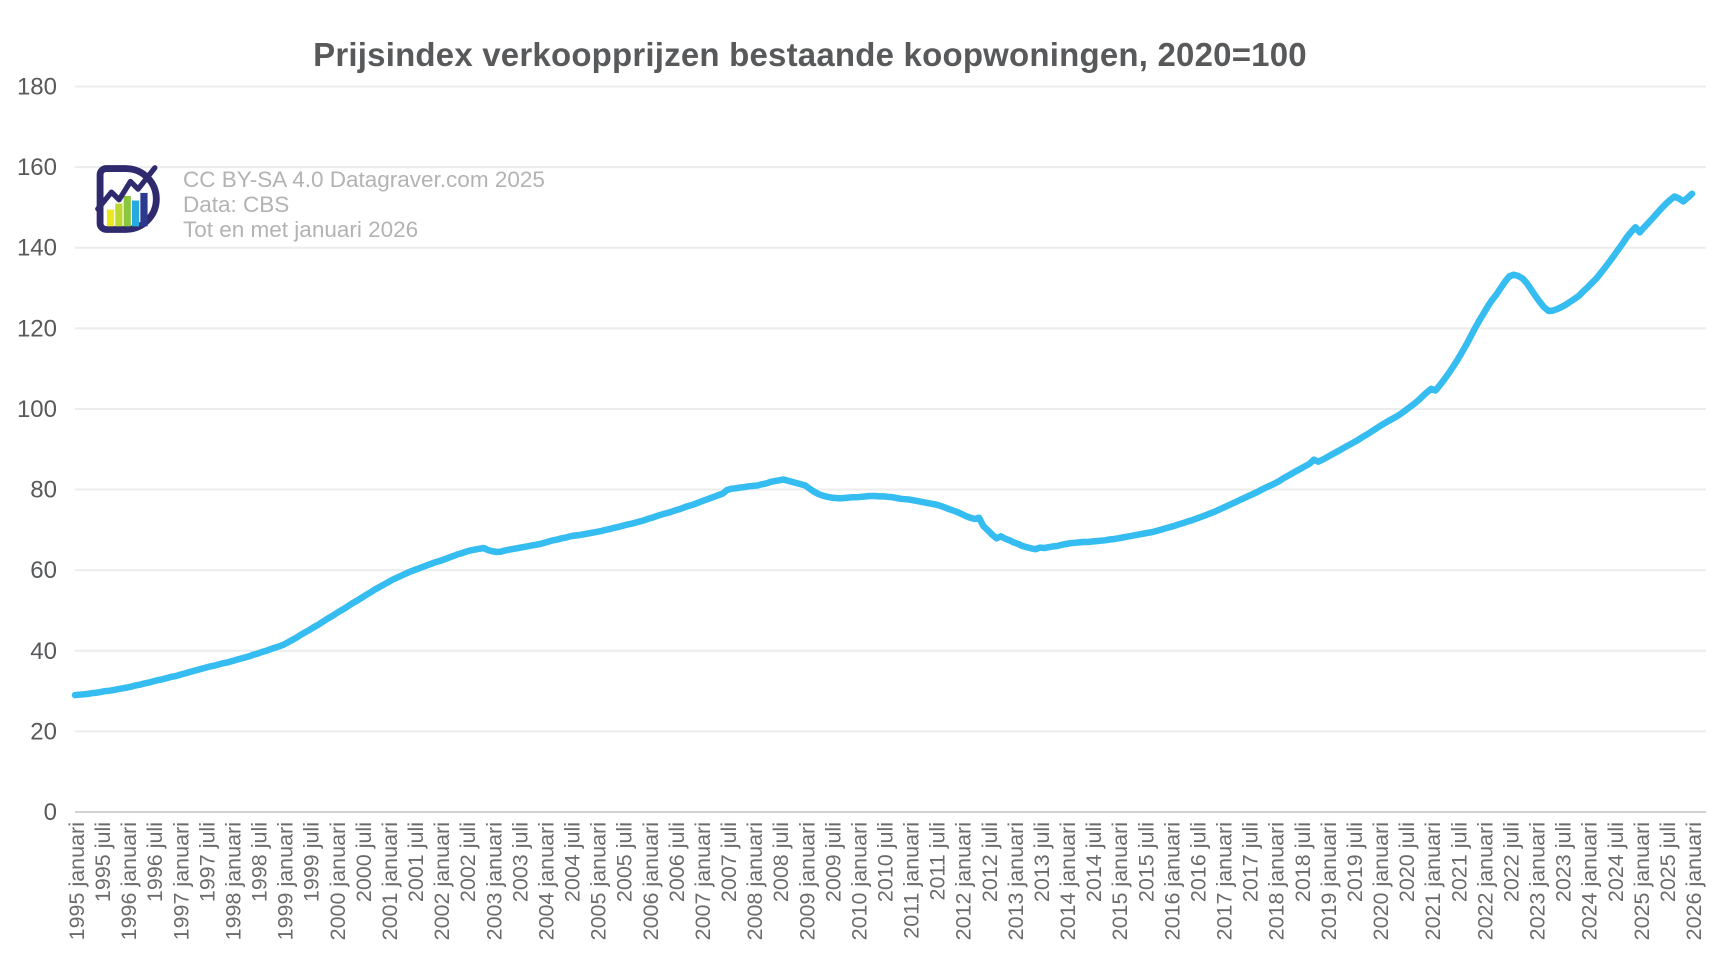 The height and width of the screenshot is (974, 1716). What do you see at coordinates (1277, 881) in the screenshot?
I see `x-tick-label: 2018 januari` at bounding box center [1277, 881].